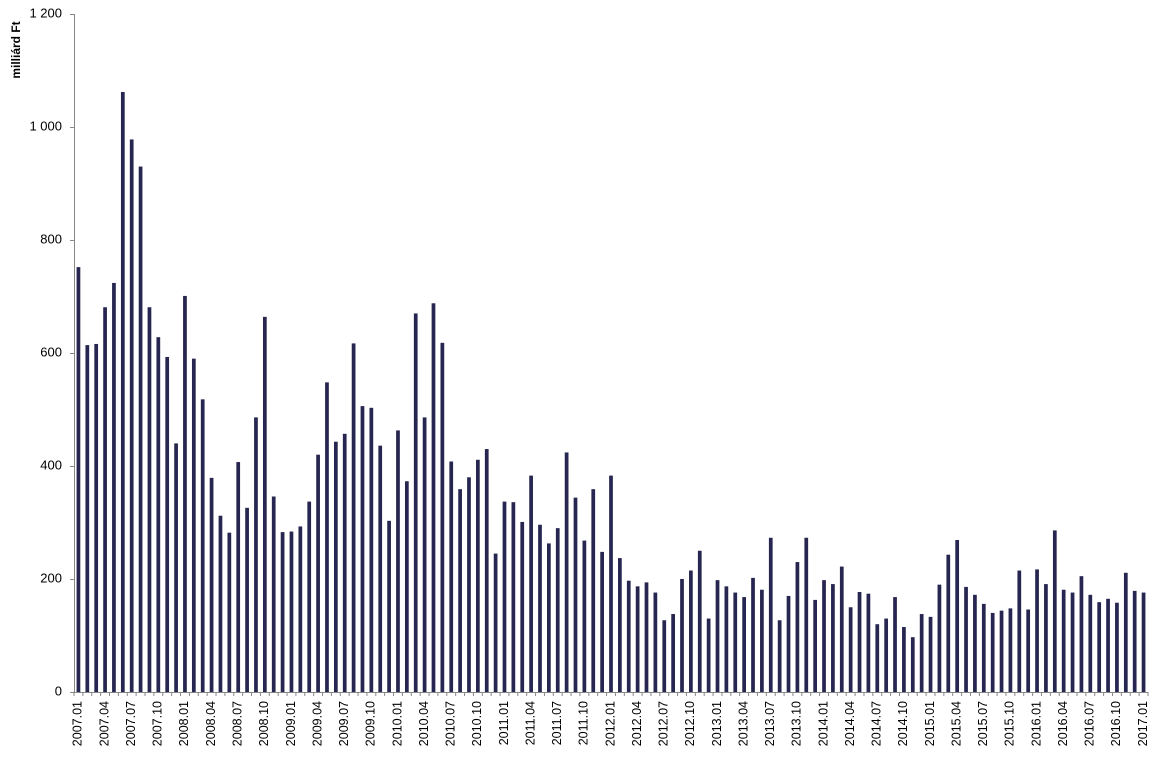 The height and width of the screenshot is (770, 1163). I want to click on x-tick-label: 2009.01, so click(291, 723).